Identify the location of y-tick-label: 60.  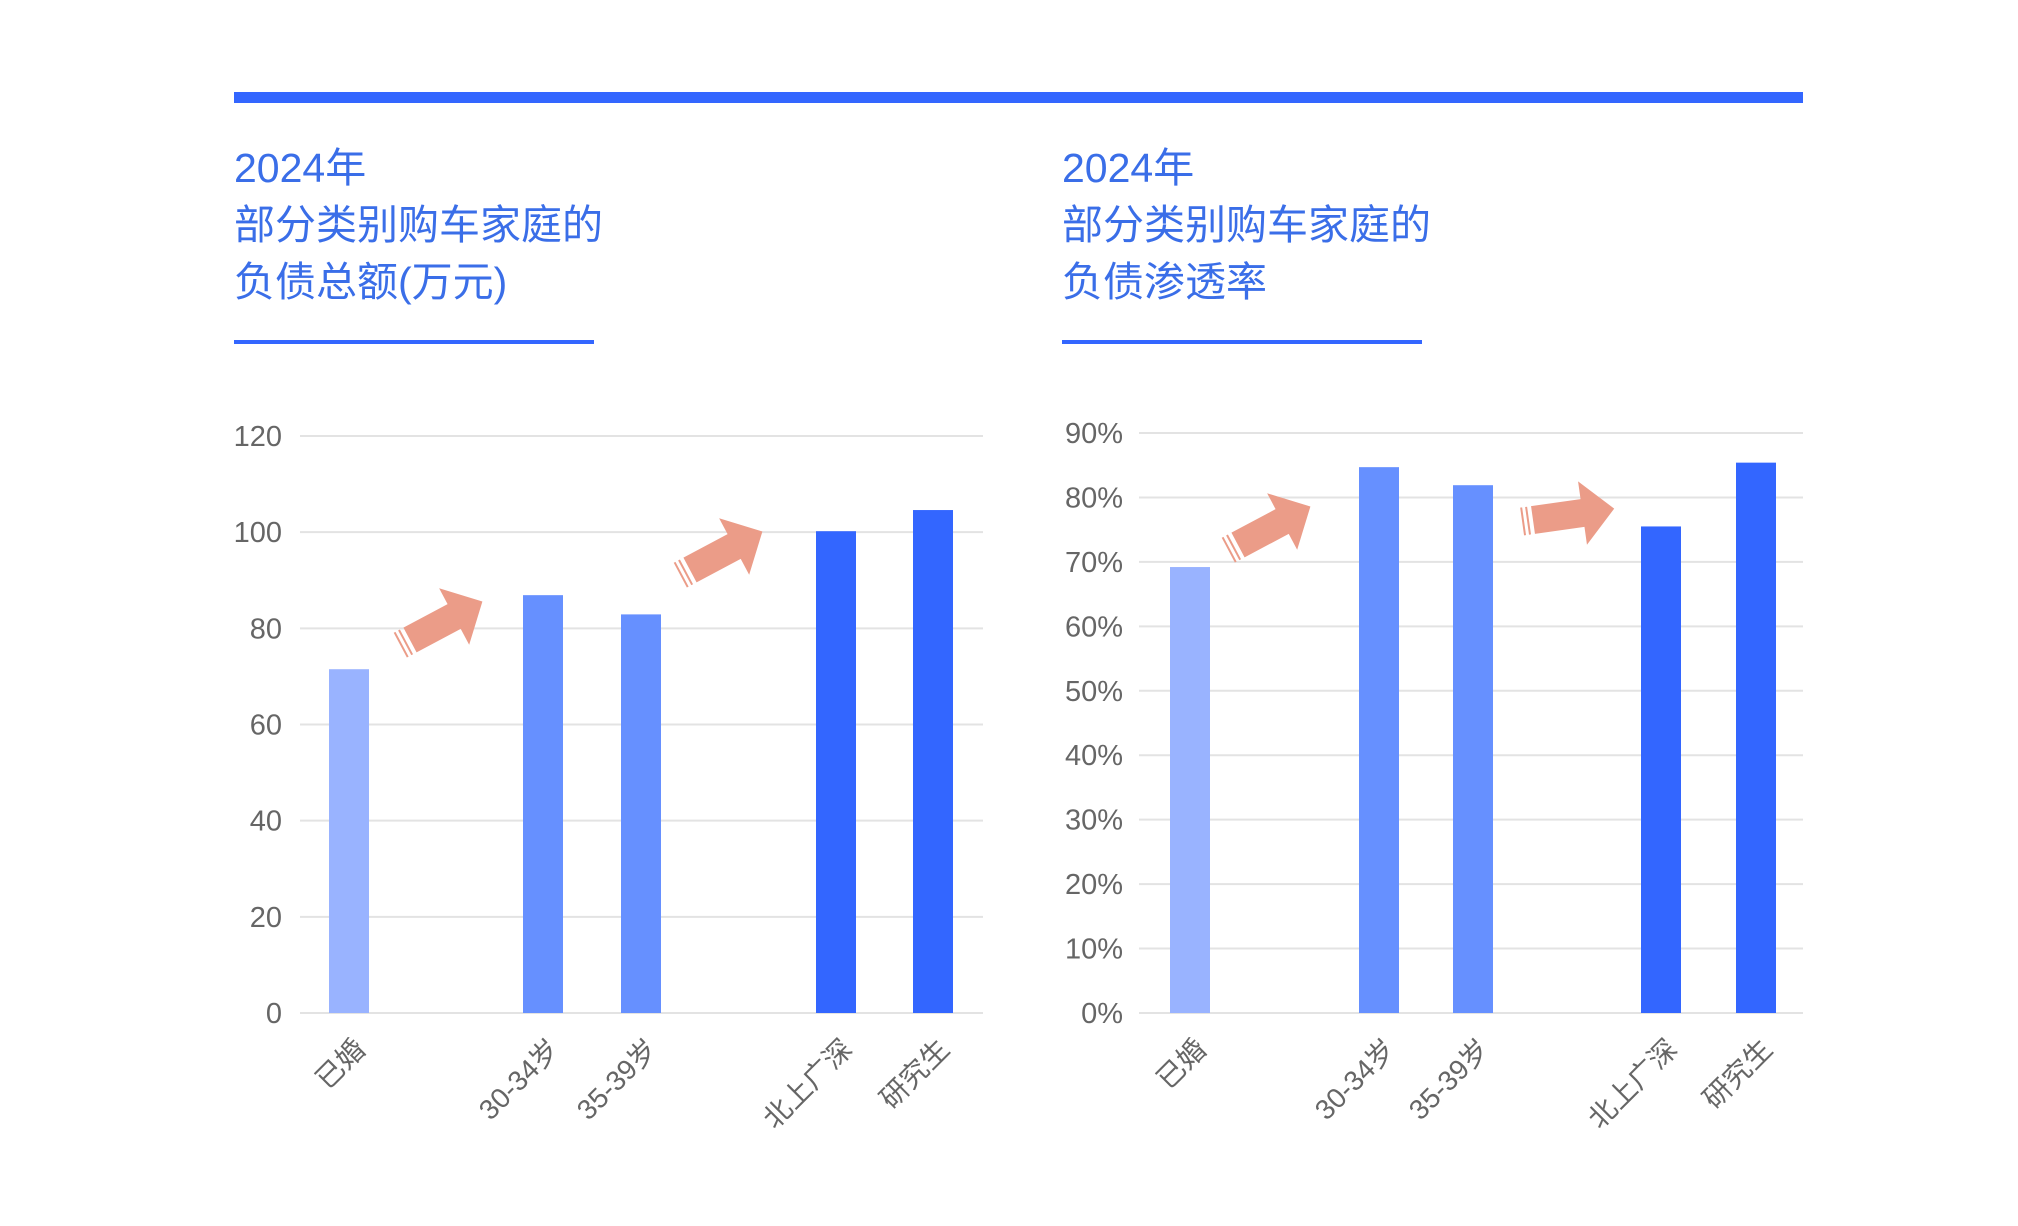
(266, 726).